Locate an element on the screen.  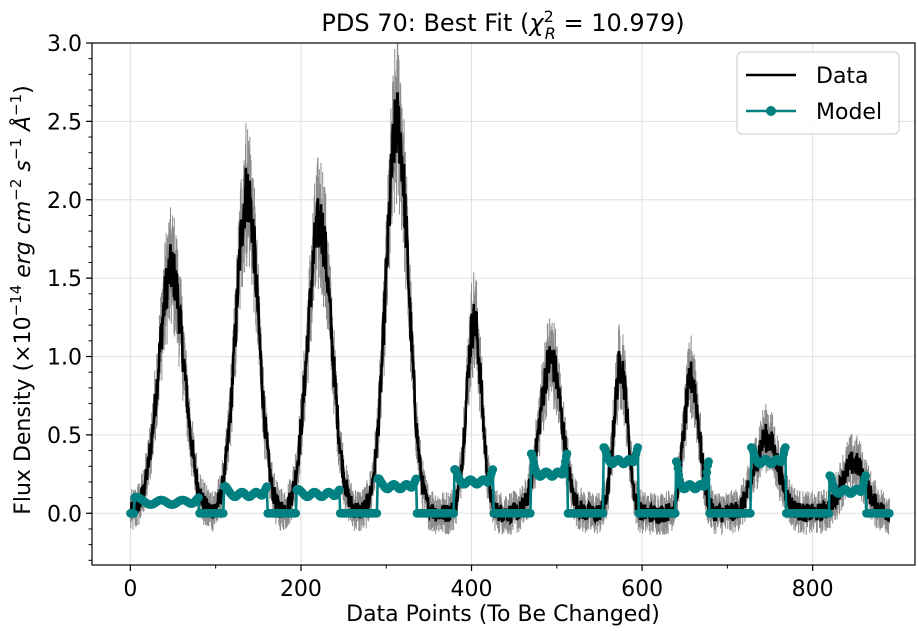
y-tick-label: 2.0 is located at coordinates (64, 201).